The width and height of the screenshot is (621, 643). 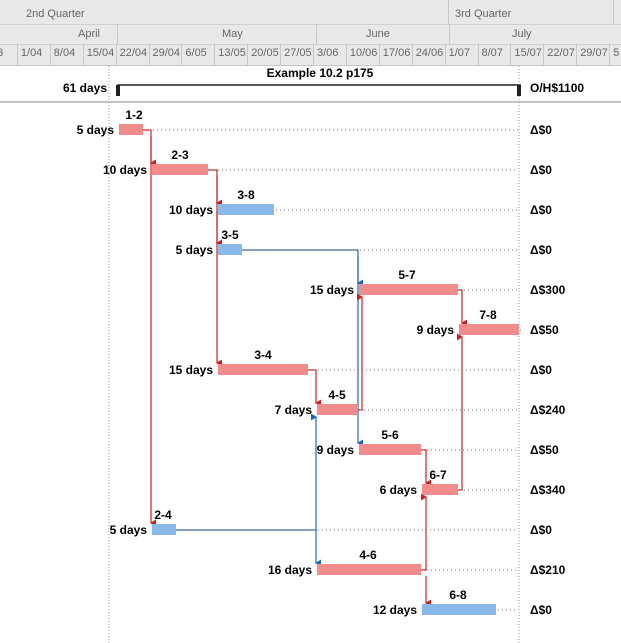 What do you see at coordinates (420, 402) in the screenshot?
I see `task-row: 4-5 7 days Δ$240` at bounding box center [420, 402].